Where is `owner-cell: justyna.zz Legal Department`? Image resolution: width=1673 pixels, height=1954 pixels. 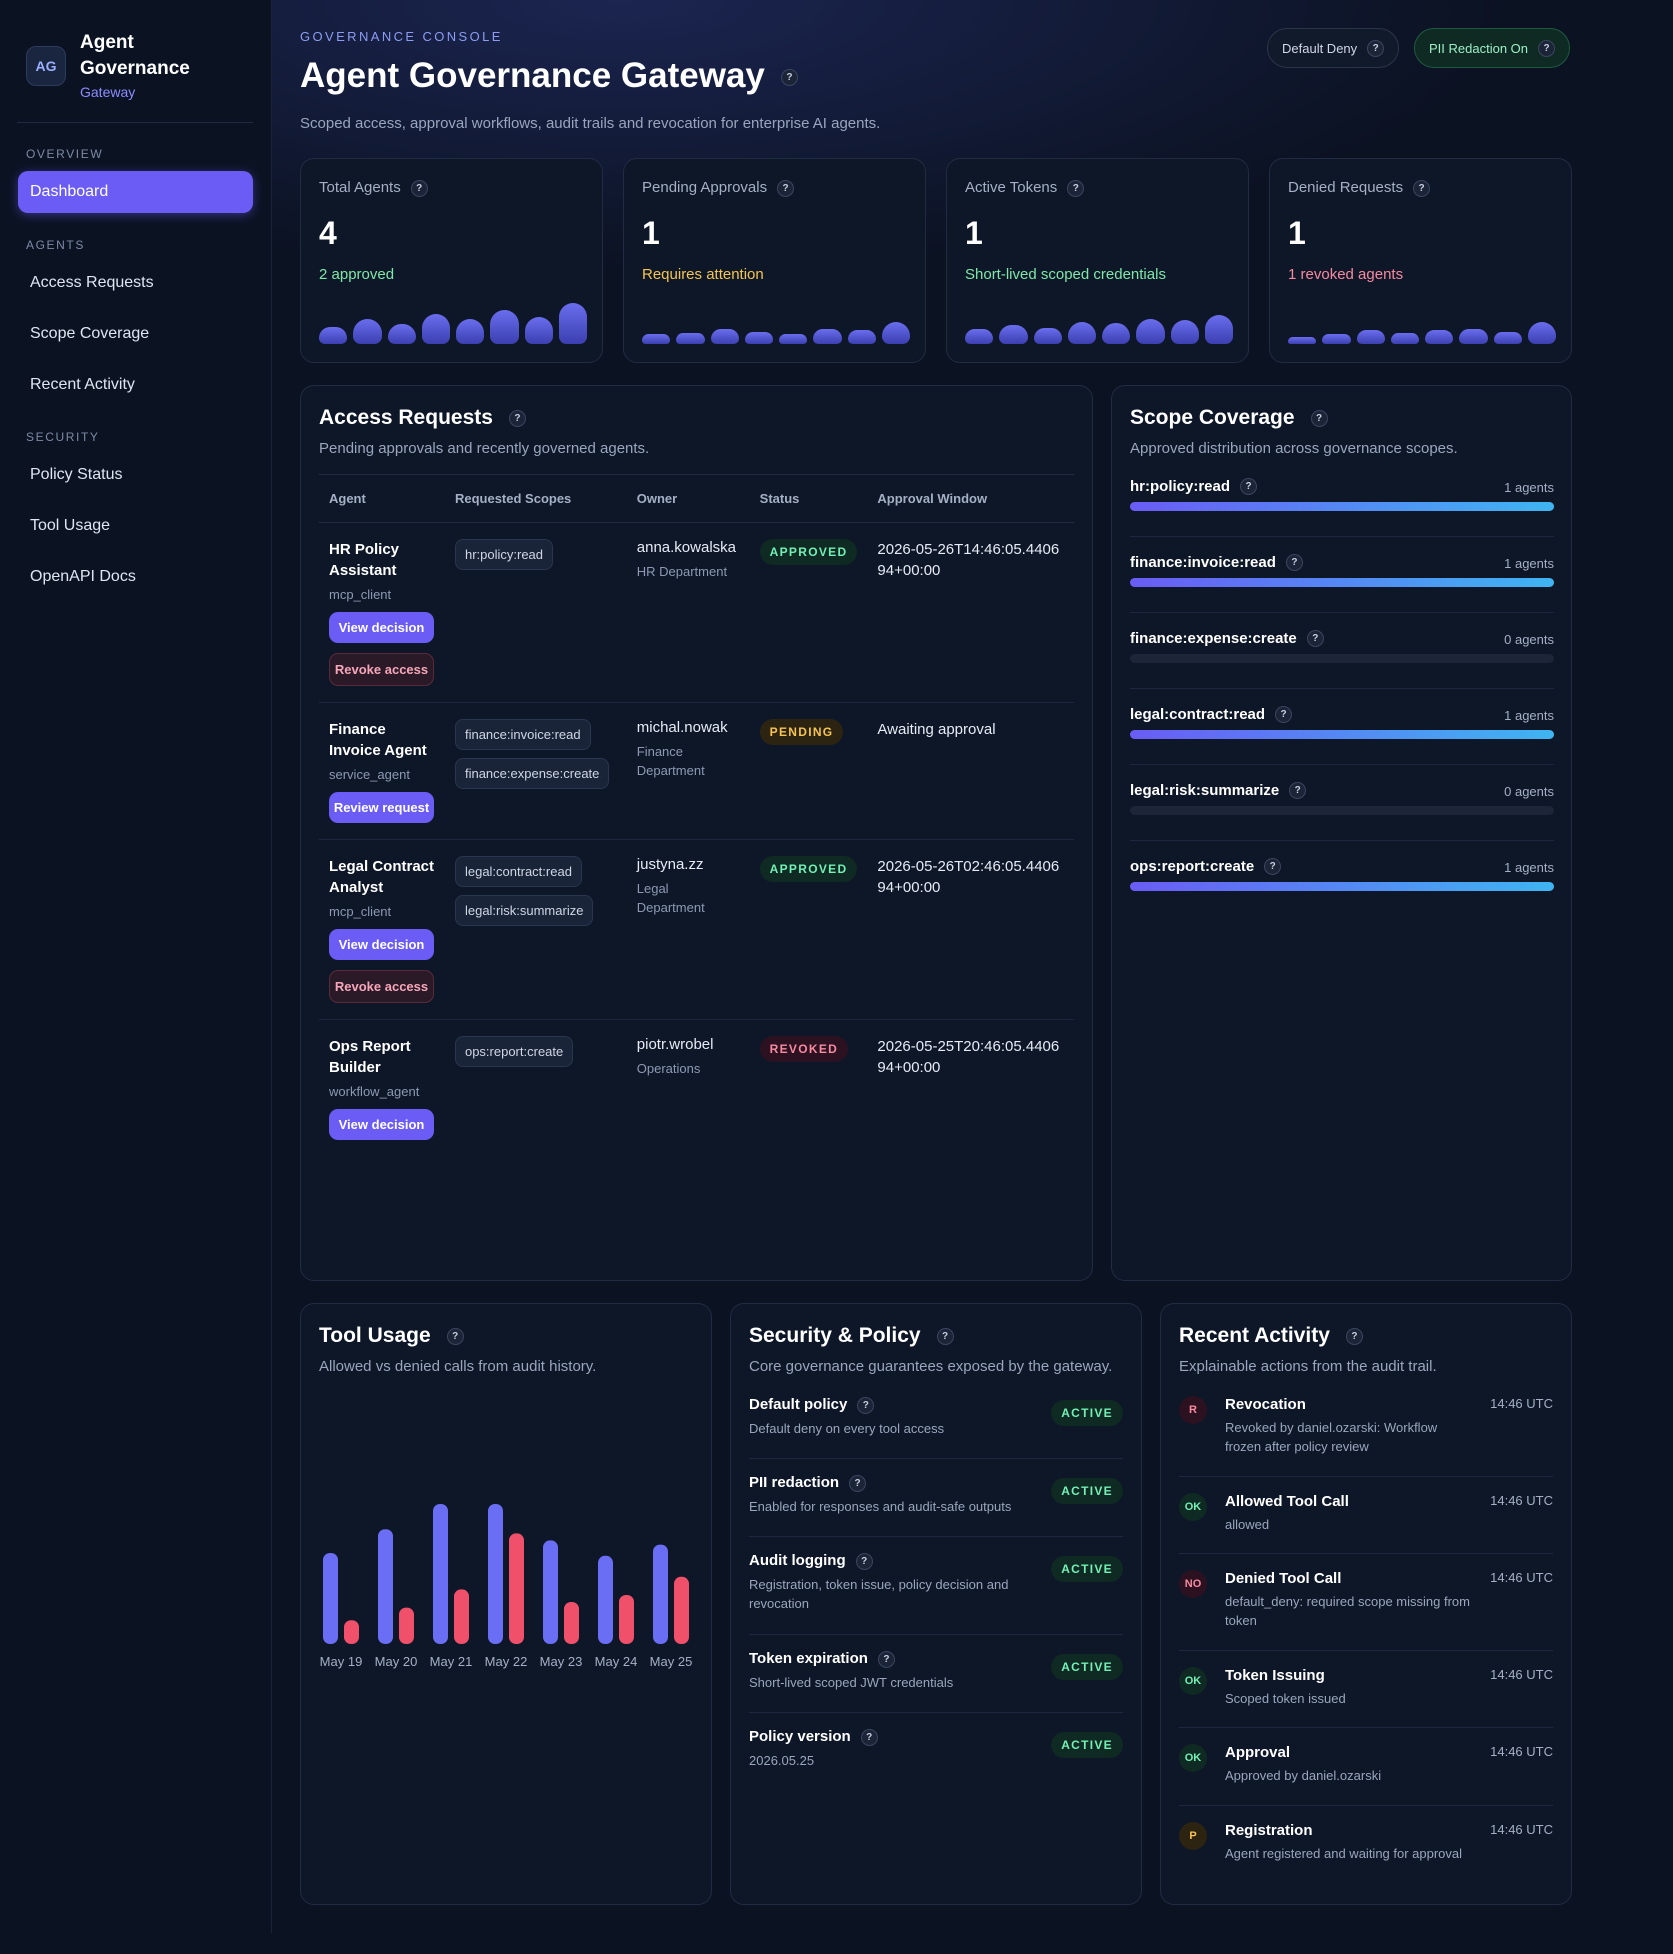 owner-cell: justyna.zz Legal Department is located at coordinates (688, 929).